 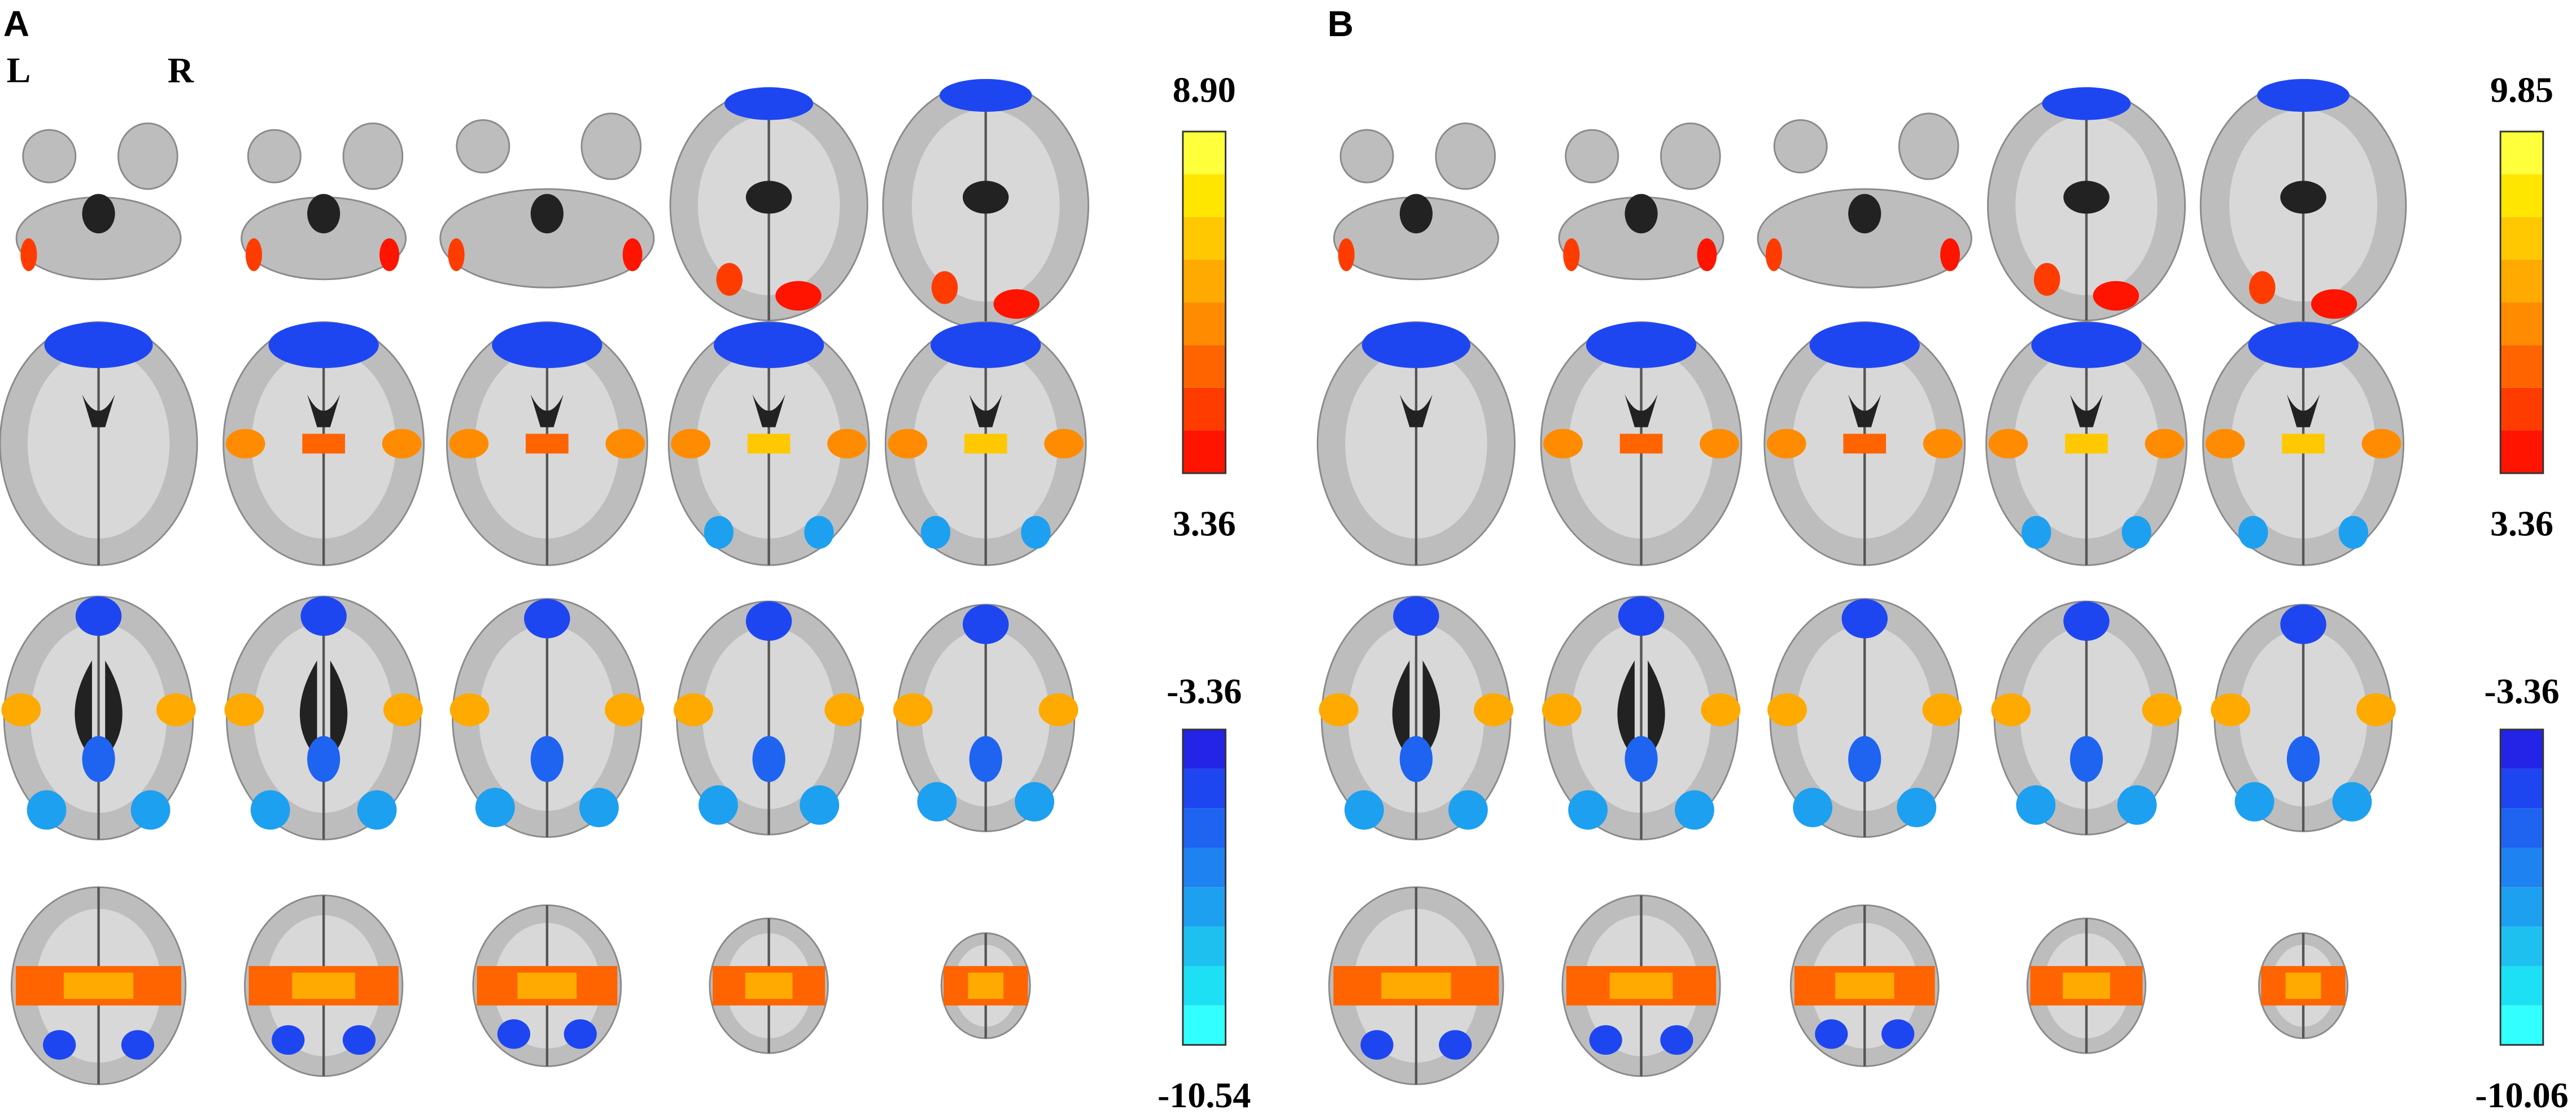 I want to click on right-marker: R, so click(x=181, y=70).